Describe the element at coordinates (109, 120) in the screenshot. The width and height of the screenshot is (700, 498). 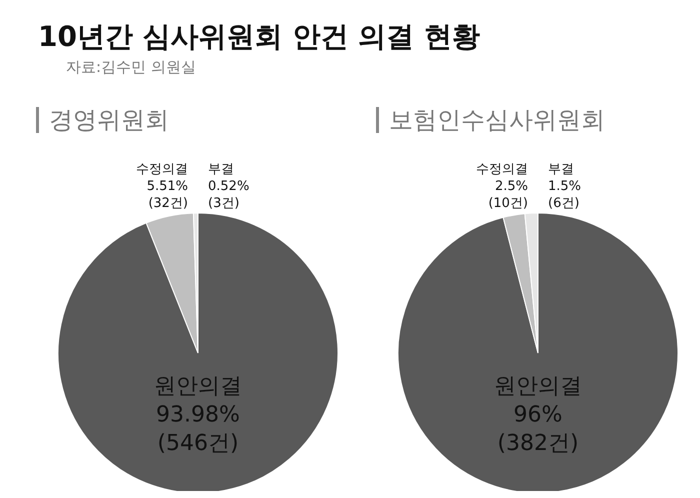
I see `chart-subtitle: 경영위원회` at that location.